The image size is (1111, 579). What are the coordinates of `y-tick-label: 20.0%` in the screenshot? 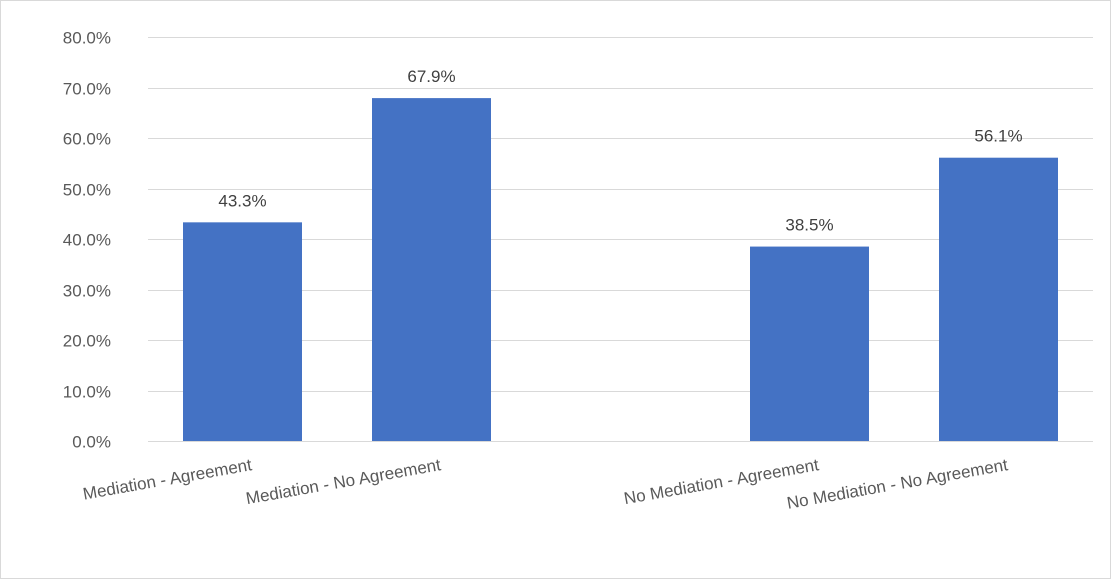 It's located at (87, 341).